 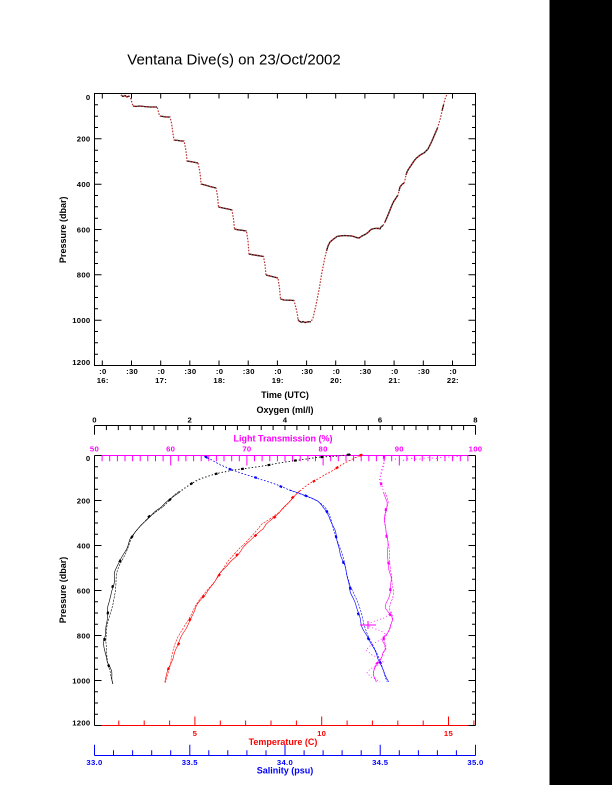 What do you see at coordinates (285, 419) in the screenshot?
I see `svg-text: 4` at bounding box center [285, 419].